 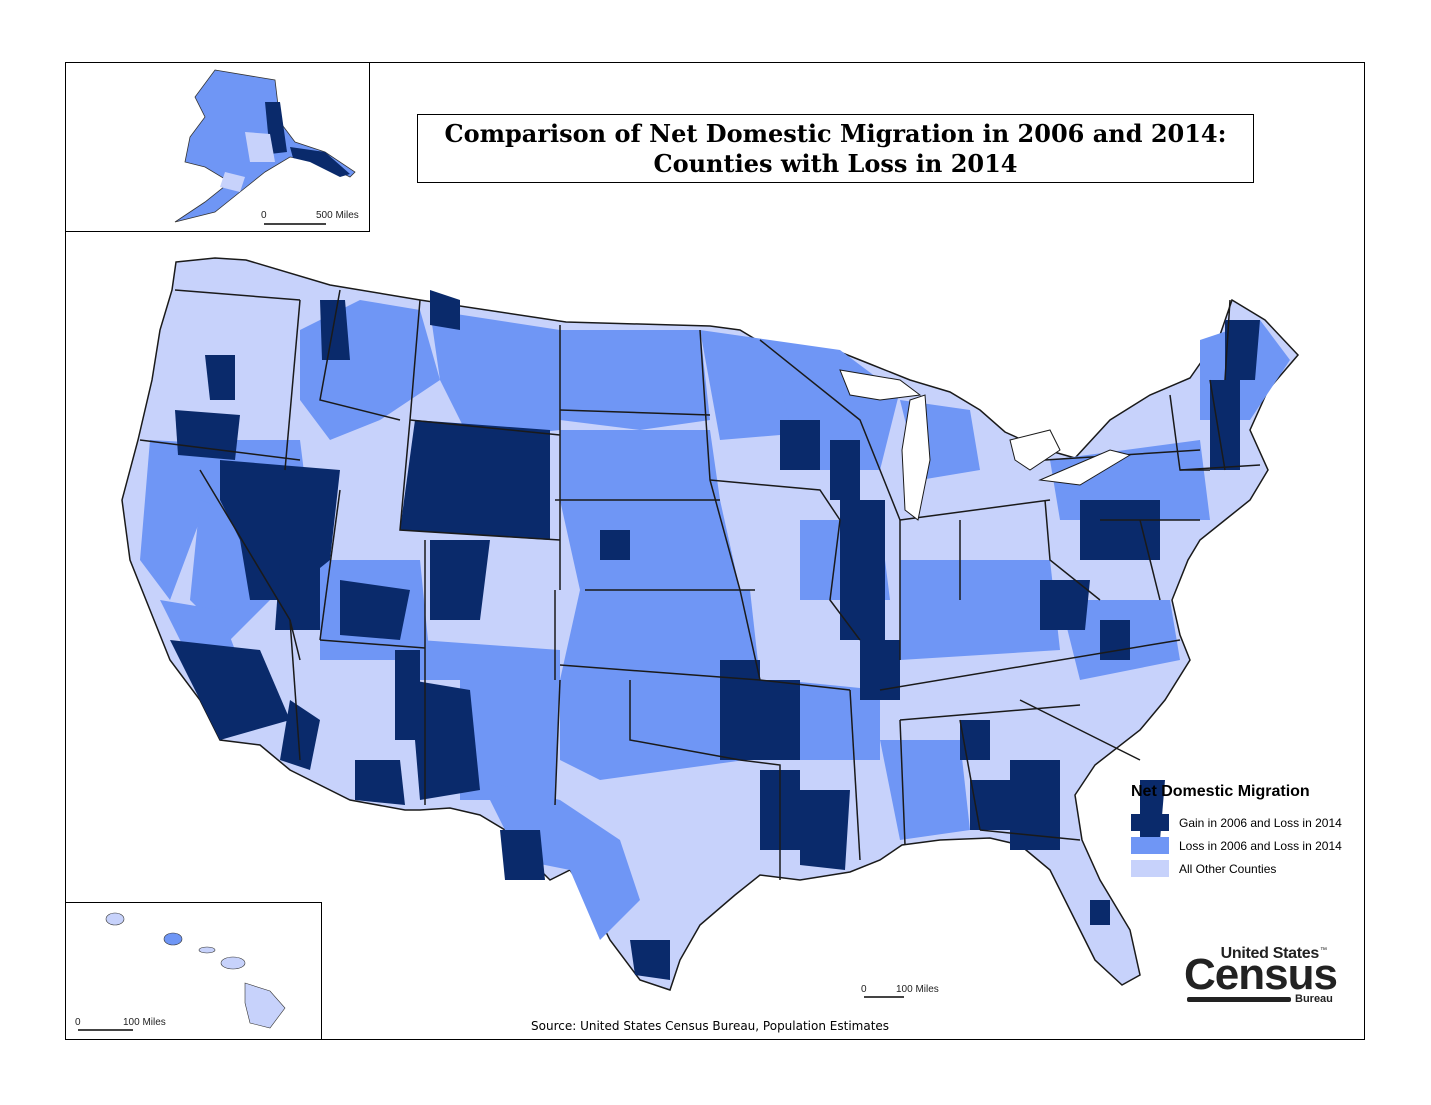 I want to click on title-line-2: Counties with Loss in 2014, so click(x=835, y=163).